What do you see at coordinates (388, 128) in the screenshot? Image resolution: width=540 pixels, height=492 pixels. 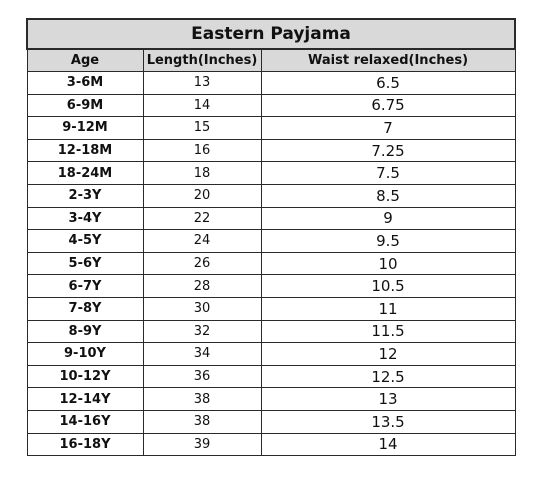 I see `waist-cell: 7` at bounding box center [388, 128].